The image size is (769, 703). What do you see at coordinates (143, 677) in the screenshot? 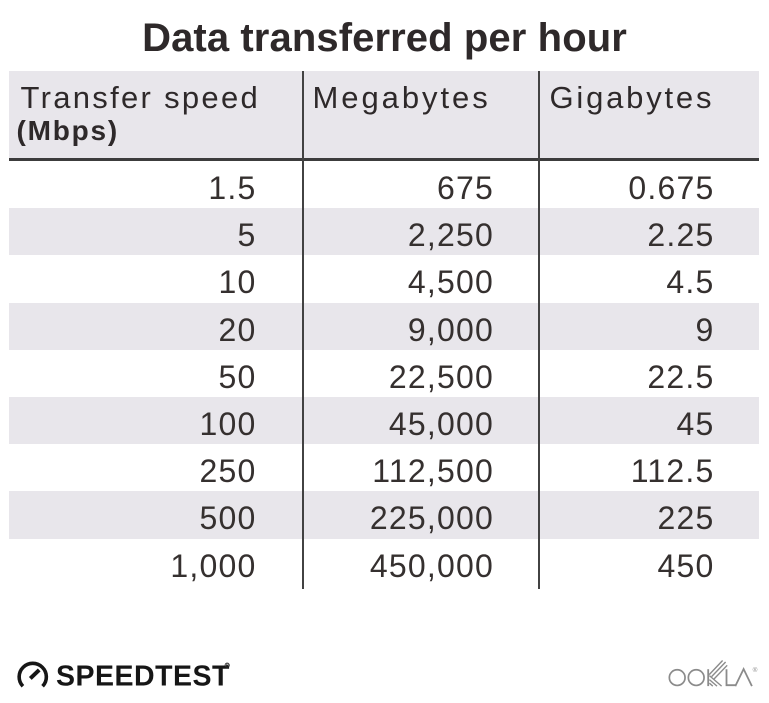
I see `svg-text: SPEEDTEST` at bounding box center [143, 677].